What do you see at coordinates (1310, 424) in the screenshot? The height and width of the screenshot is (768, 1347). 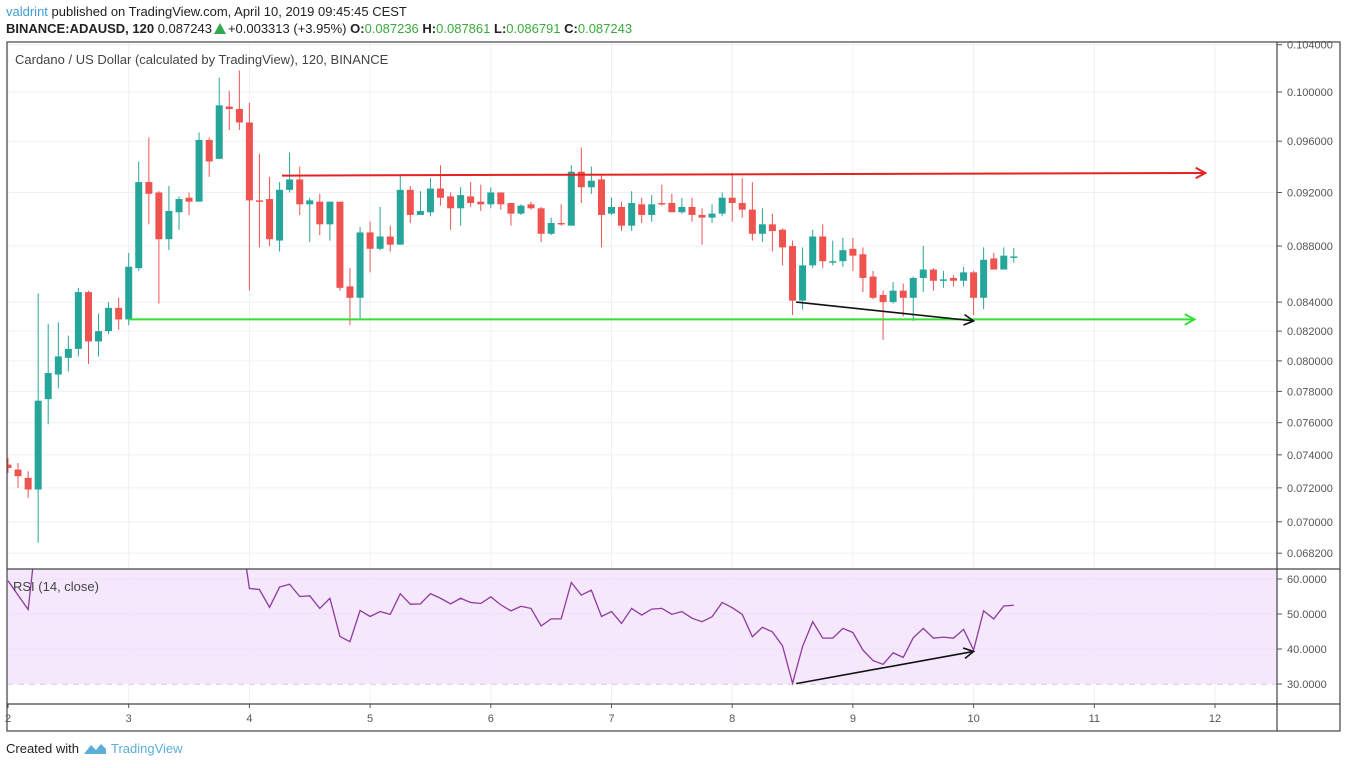 I see `price-tick-label: 0.076000` at bounding box center [1310, 424].